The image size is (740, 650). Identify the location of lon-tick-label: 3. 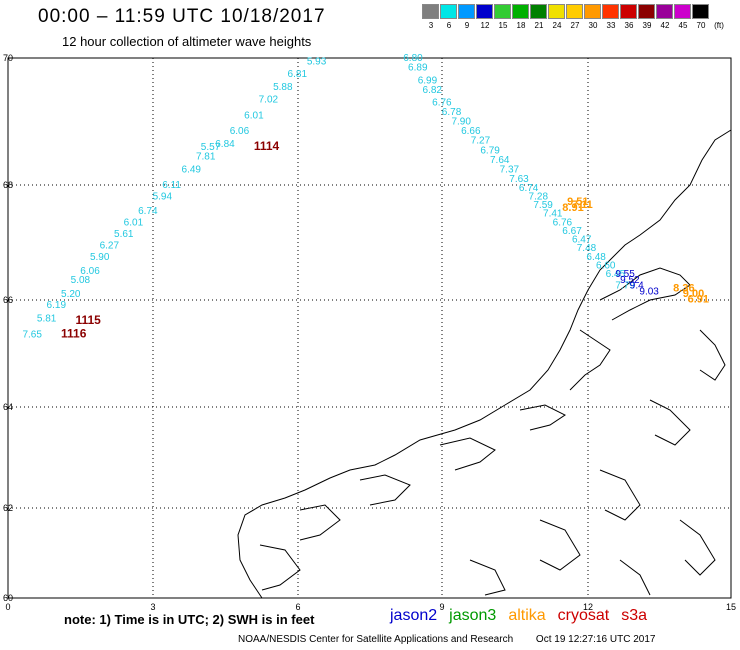
(152, 607).